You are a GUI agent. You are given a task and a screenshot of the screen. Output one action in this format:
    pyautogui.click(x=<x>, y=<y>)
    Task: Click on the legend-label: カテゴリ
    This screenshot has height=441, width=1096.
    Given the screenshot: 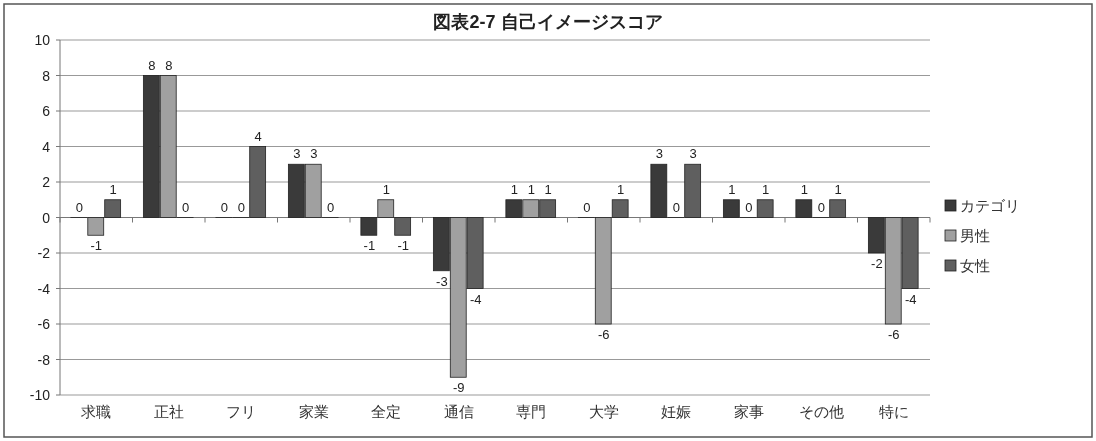 What is the action you would take?
    pyautogui.click(x=990, y=205)
    